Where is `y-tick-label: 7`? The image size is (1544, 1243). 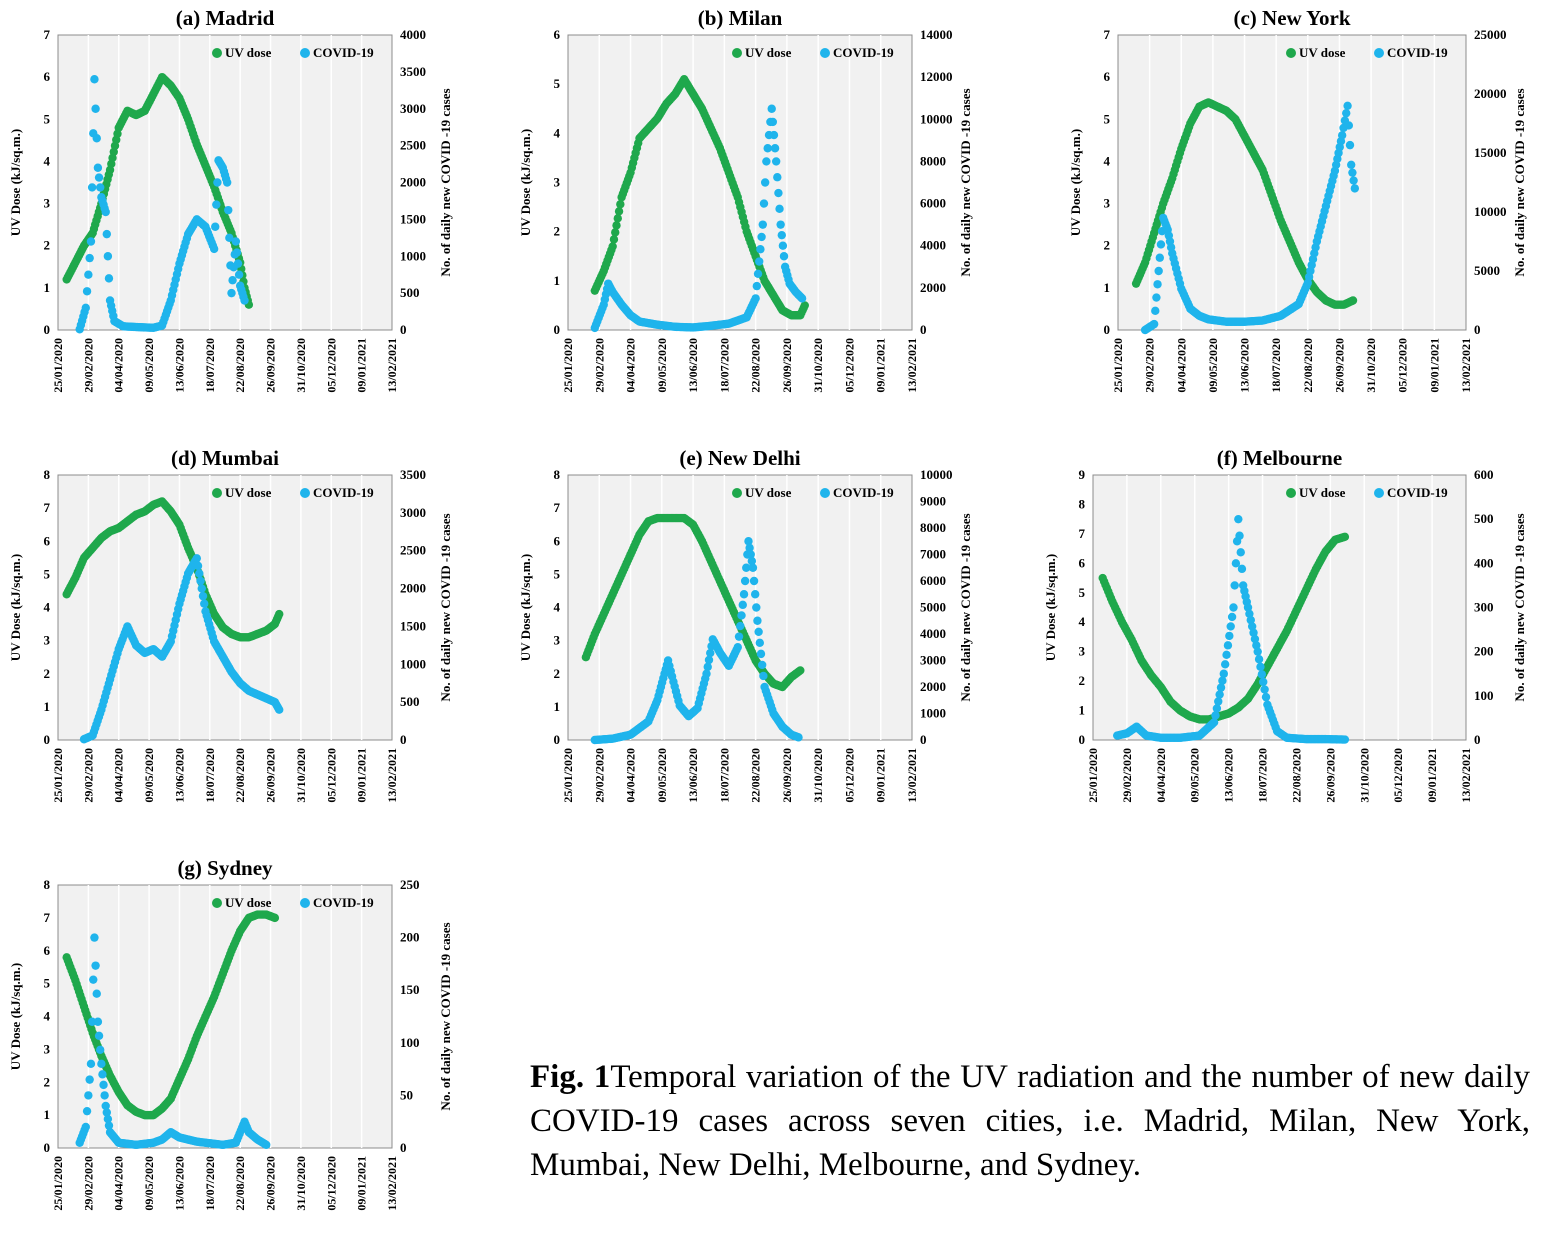 y-tick-label: 7 is located at coordinates (1107, 34).